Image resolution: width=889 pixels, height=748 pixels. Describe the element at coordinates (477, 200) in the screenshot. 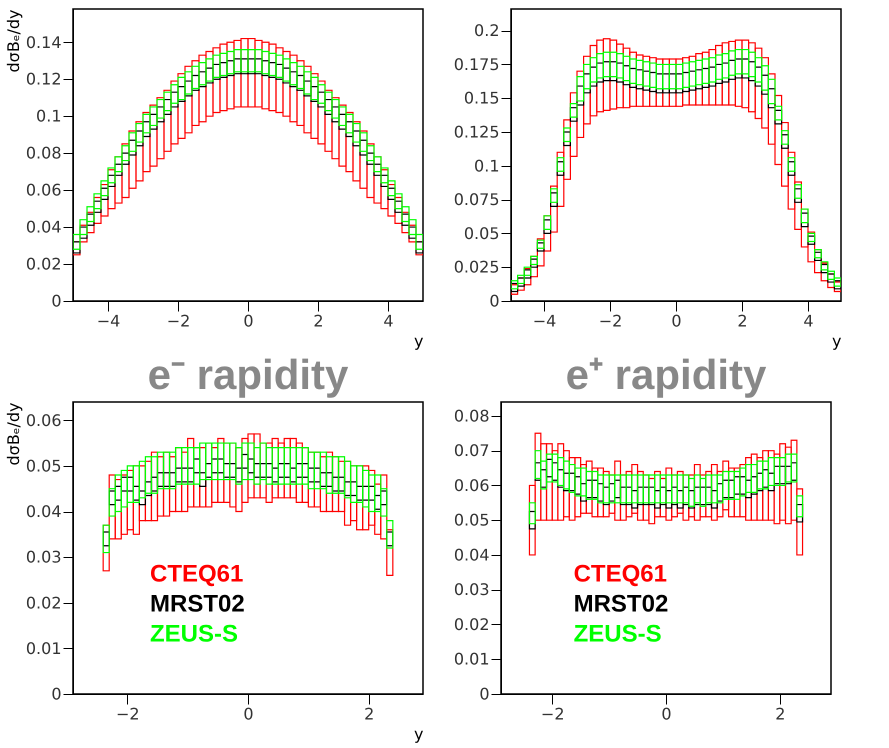

I see `y-tick-label: 0.075` at that location.